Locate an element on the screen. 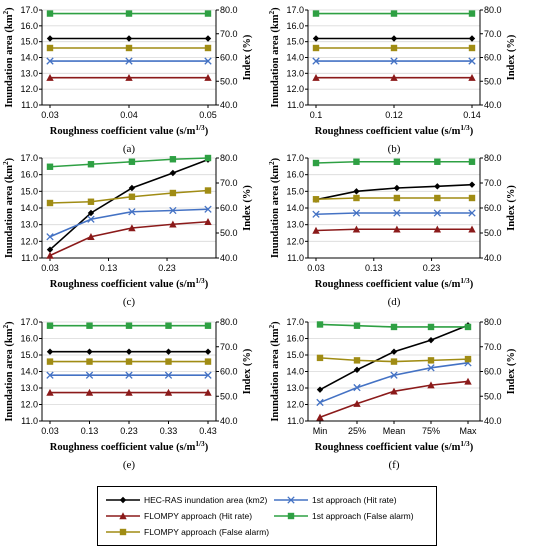  x-tick-label: 0.03 is located at coordinates (50, 431).